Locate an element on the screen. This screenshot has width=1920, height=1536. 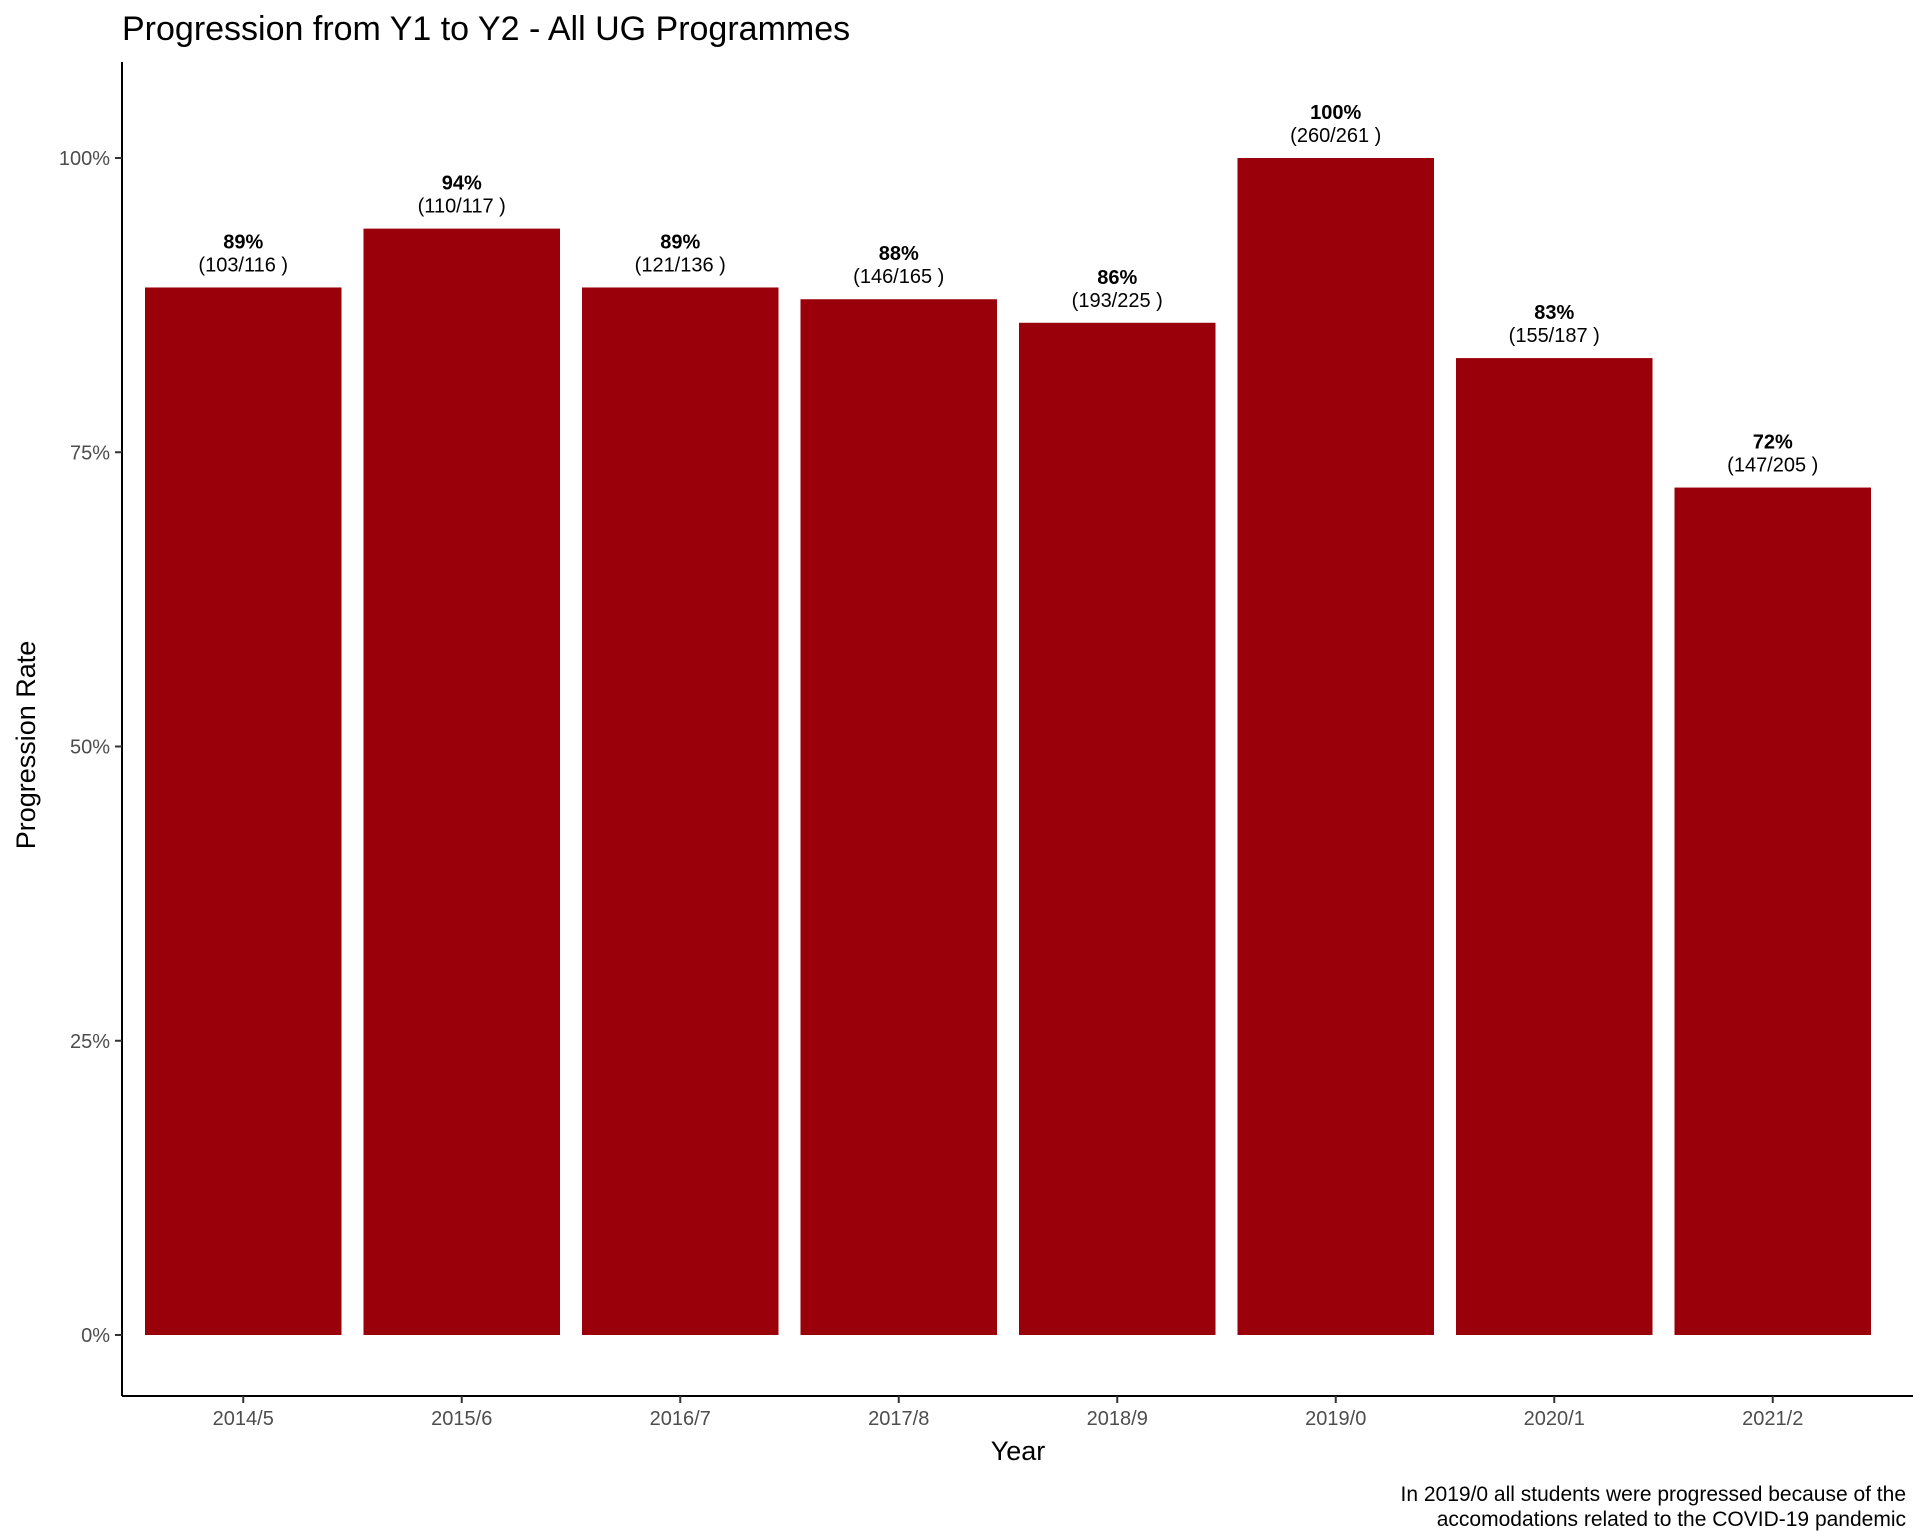
bar-count-label: (103/116 ) is located at coordinates (243, 265).